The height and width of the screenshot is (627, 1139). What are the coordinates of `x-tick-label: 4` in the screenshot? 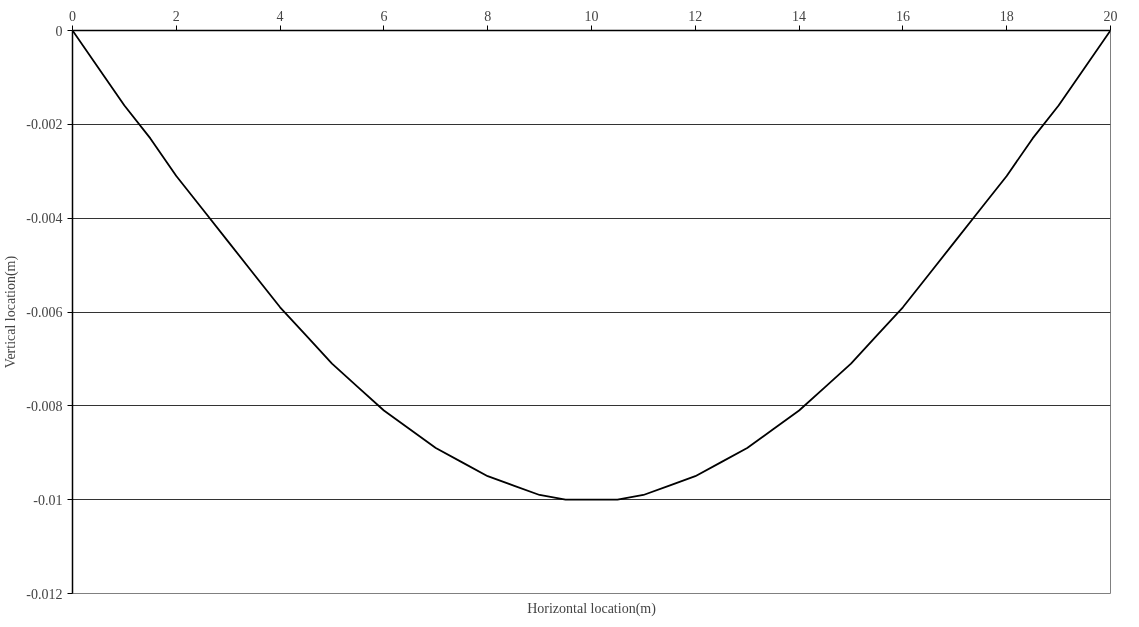 It's located at (280, 16).